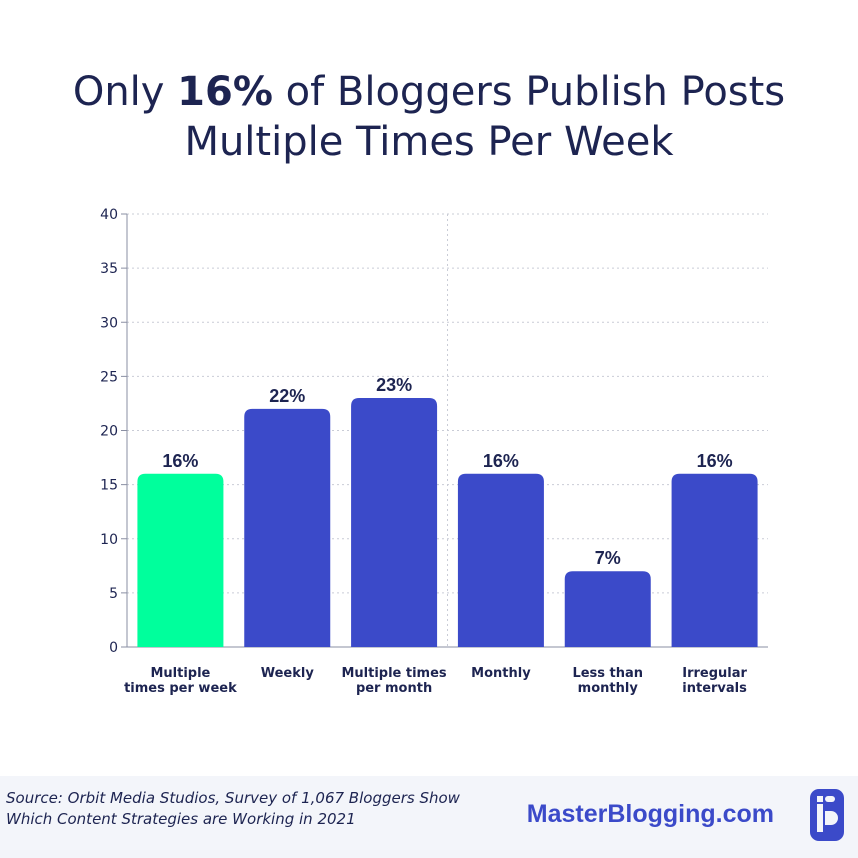 The width and height of the screenshot is (858, 858). Describe the element at coordinates (608, 558) in the screenshot. I see `data-label: 7%` at that location.